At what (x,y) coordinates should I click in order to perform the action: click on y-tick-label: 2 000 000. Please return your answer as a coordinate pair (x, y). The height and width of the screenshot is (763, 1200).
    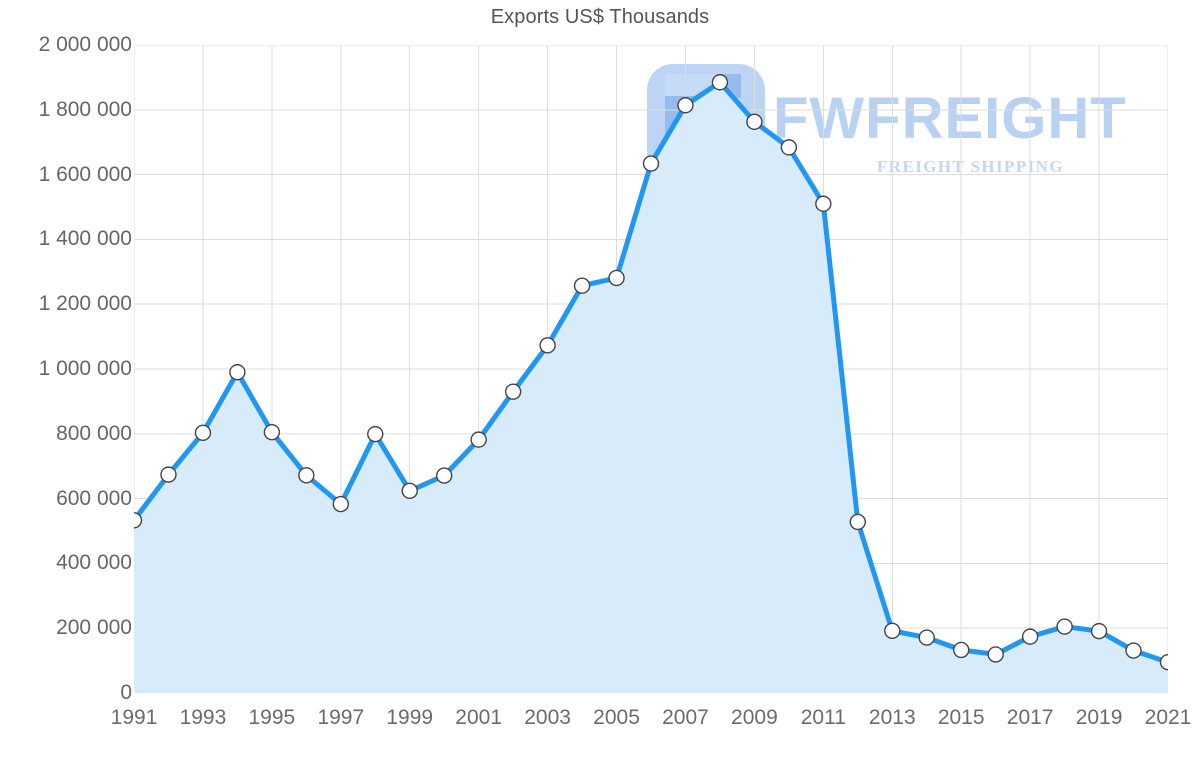
    Looking at the image, I should click on (85, 44).